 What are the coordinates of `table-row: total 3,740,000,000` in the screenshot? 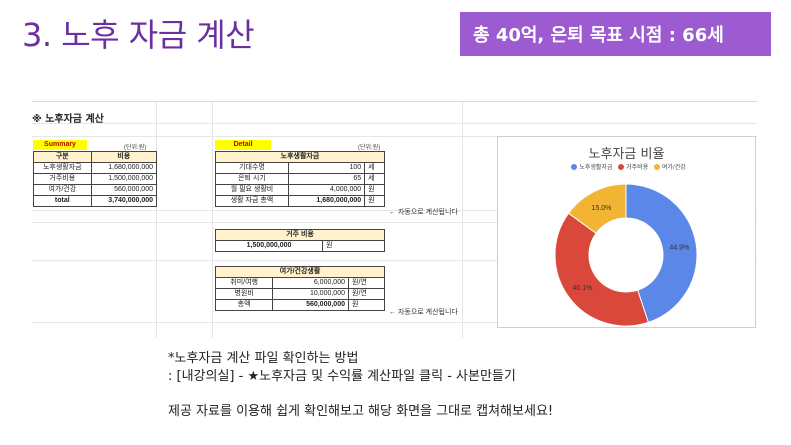 It's located at (95, 201).